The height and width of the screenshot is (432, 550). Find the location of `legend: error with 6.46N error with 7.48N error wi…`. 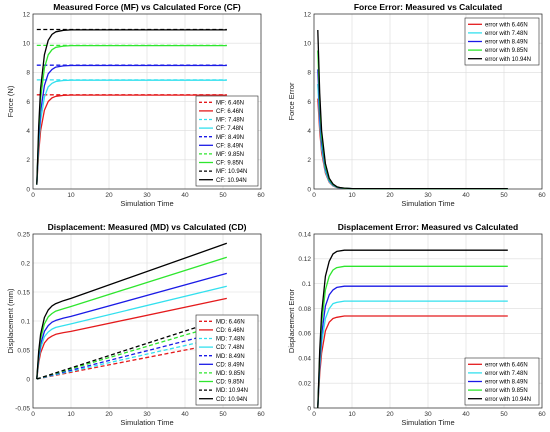

legend: error with 6.46N error with 7.48N error wi… is located at coordinates (502, 41).